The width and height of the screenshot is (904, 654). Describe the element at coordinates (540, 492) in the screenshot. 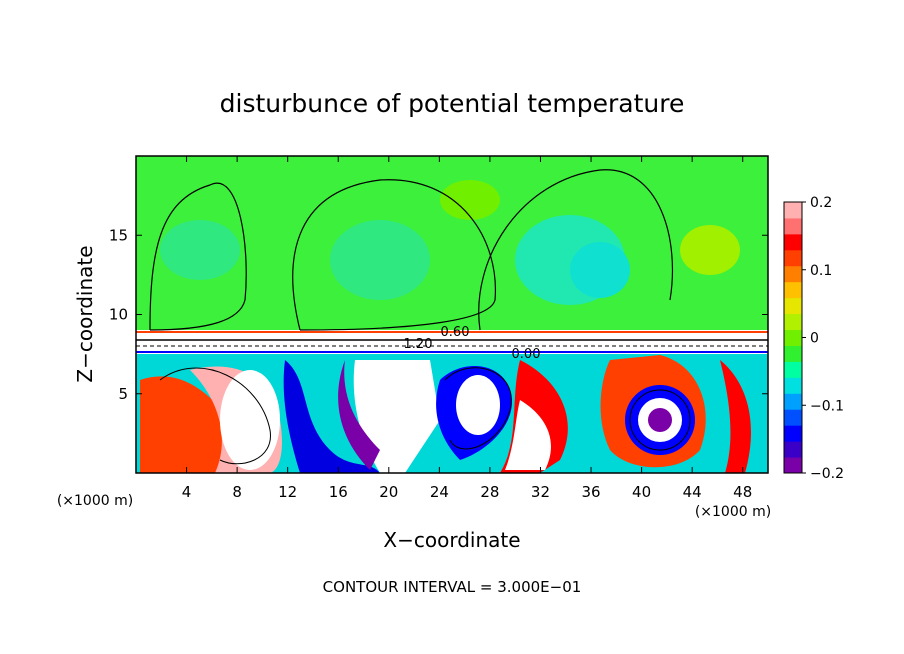

I see `x-tick-label: 32` at that location.